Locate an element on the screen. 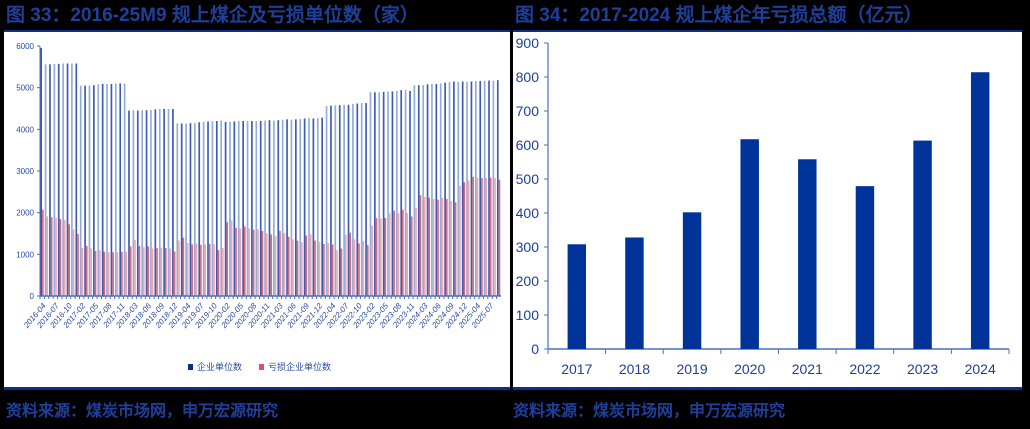 The image size is (1030, 429). y-tick-label: 200 is located at coordinates (528, 281).